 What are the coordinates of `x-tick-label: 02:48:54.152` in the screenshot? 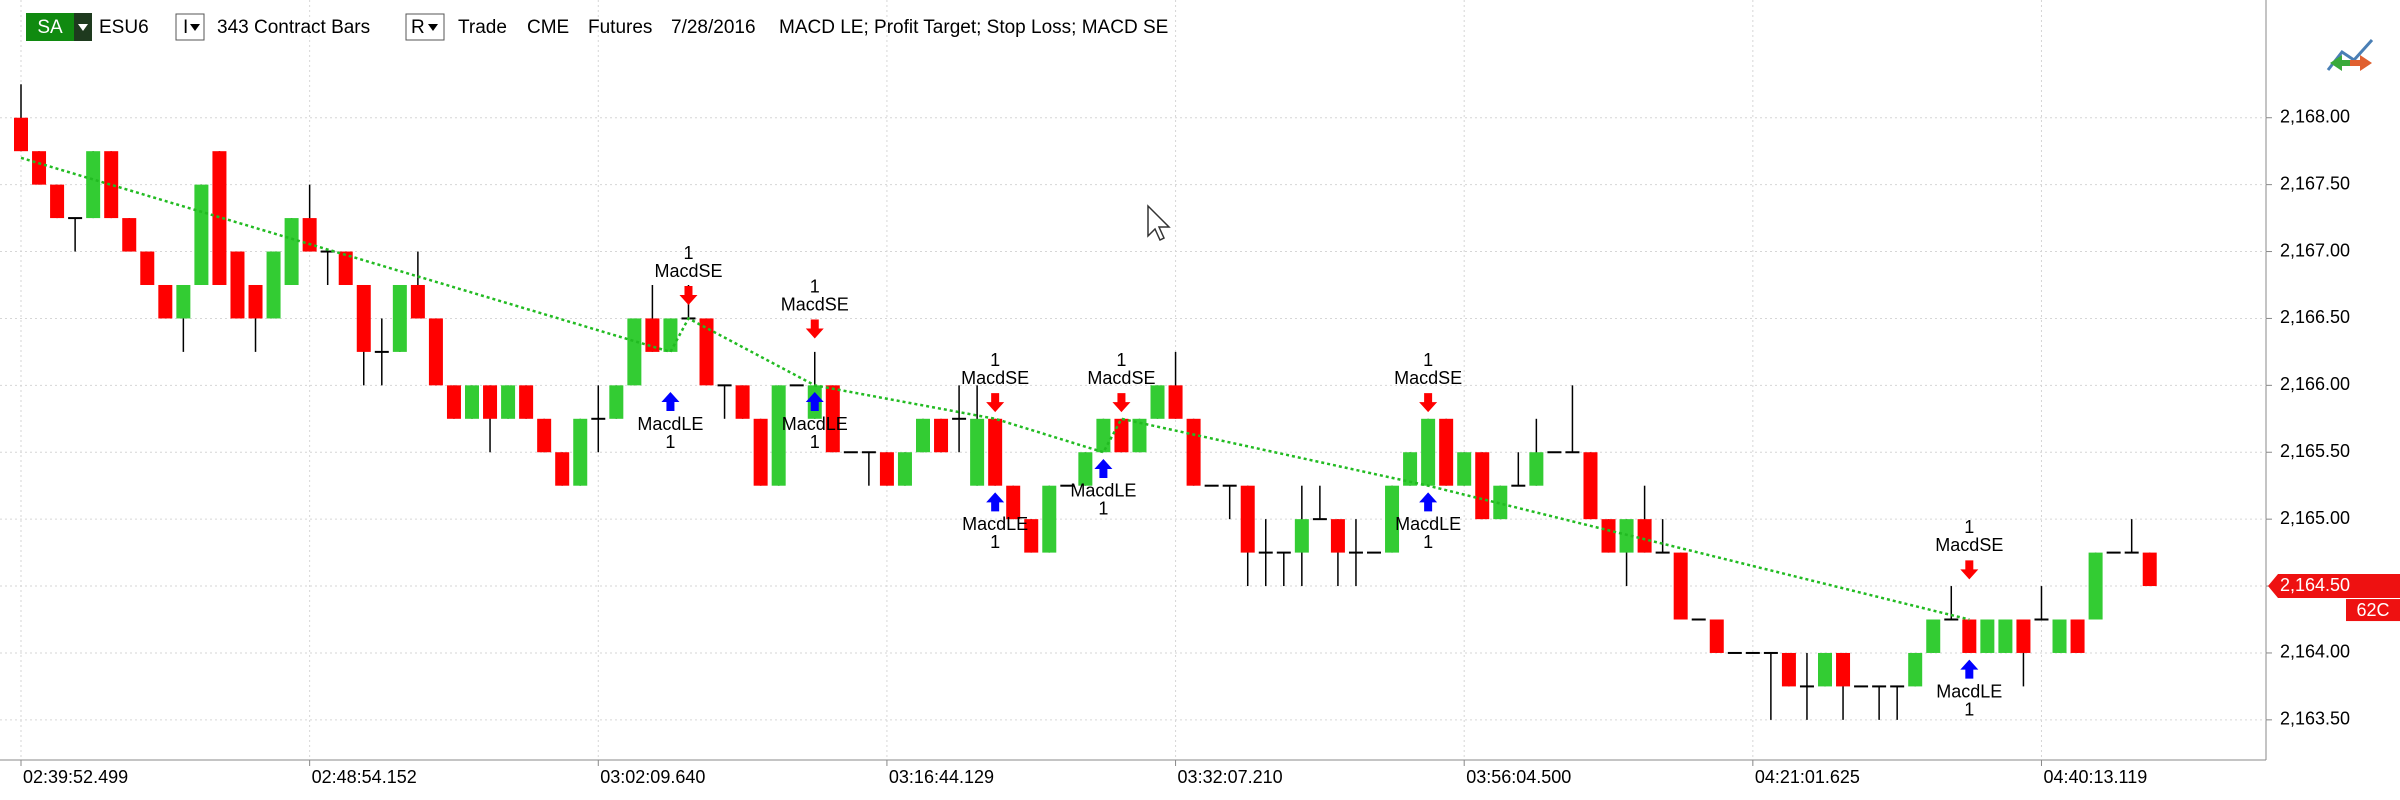 It's located at (364, 777).